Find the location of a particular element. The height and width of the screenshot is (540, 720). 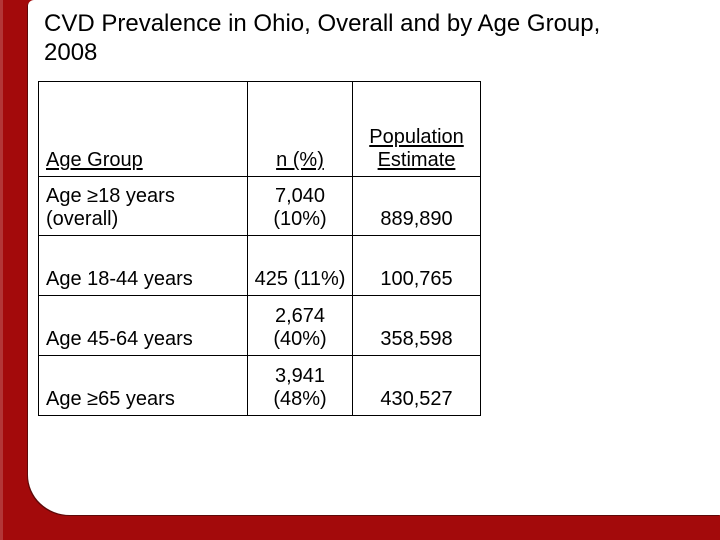

table-row: Age 18-44 years 425 (11%) 100,765 is located at coordinates (259, 265).